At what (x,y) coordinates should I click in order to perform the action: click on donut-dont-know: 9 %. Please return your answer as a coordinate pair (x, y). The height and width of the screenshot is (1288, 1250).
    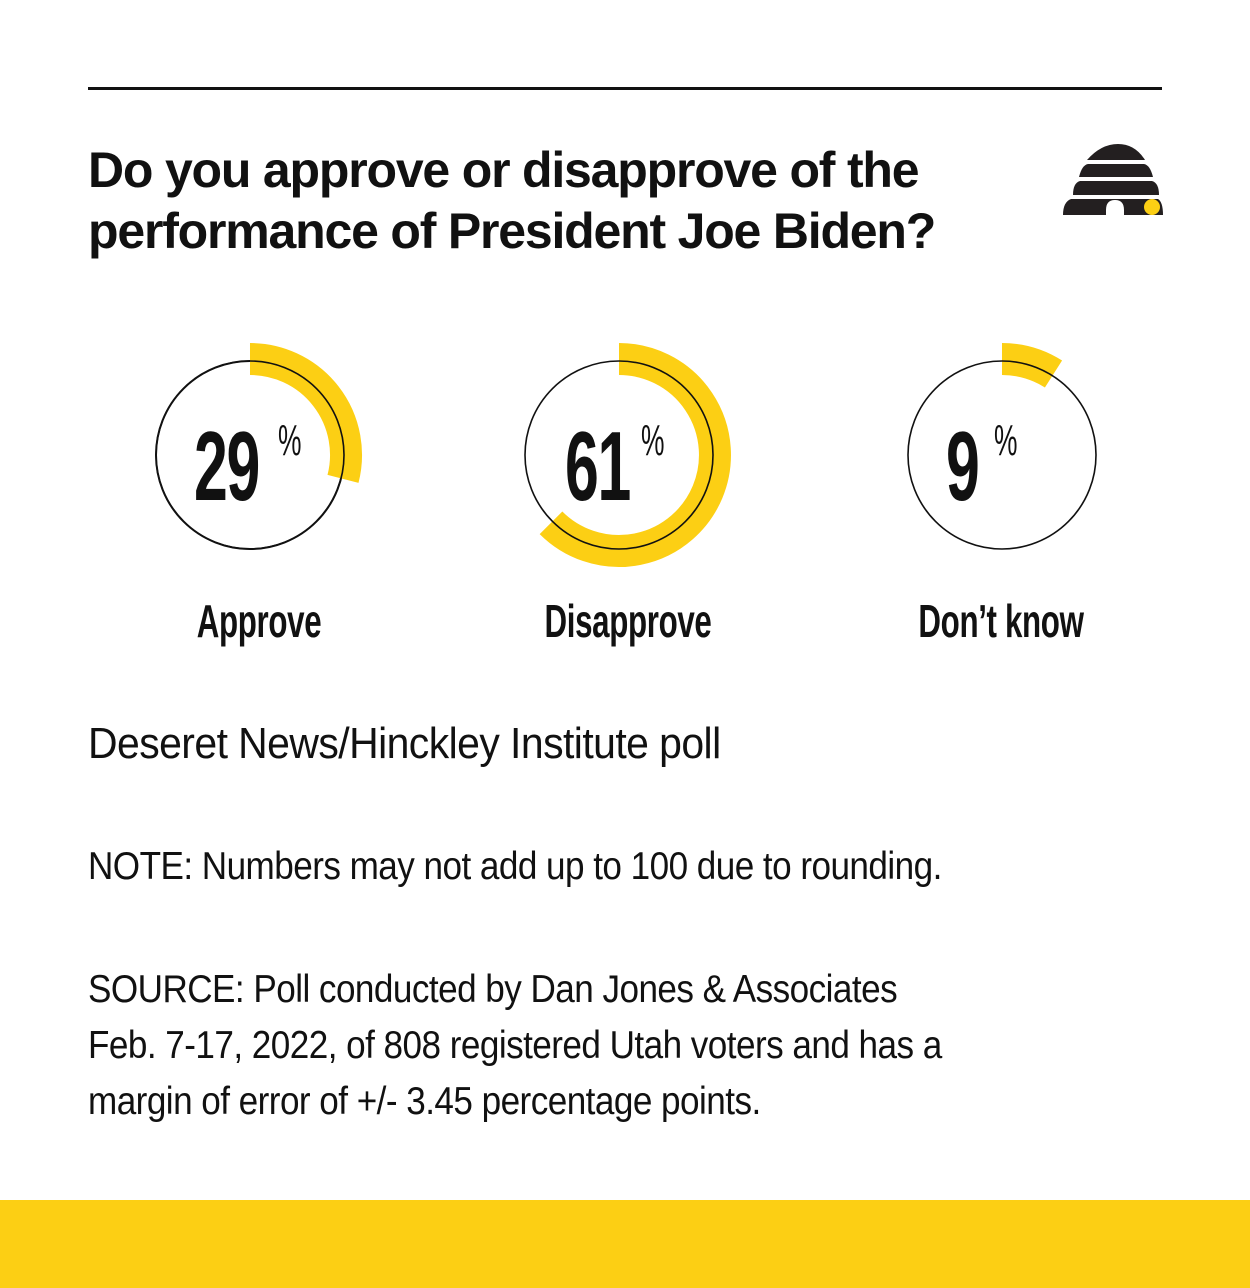
    Looking at the image, I should click on (1002, 455).